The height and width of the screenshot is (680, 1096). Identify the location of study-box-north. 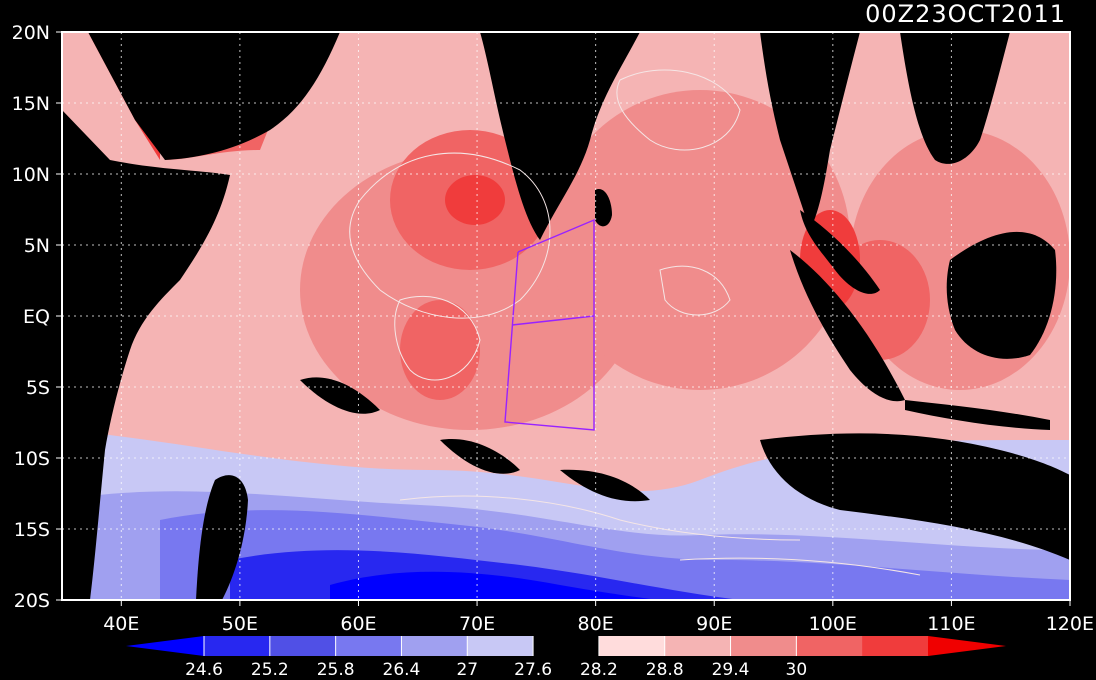
(549, 324).